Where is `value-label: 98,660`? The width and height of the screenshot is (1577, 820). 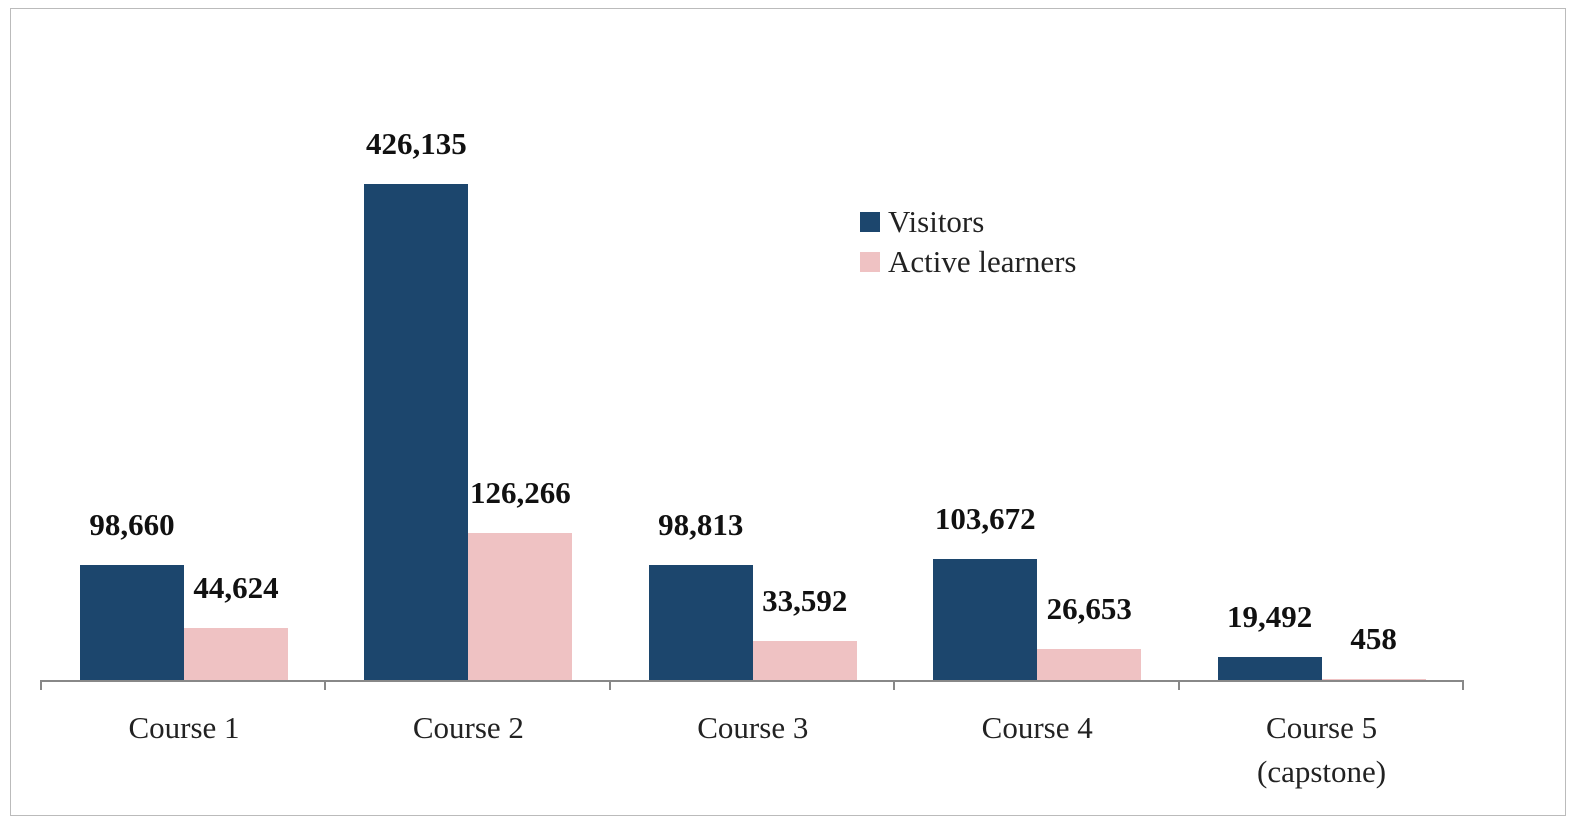
value-label: 98,660 is located at coordinates (132, 525).